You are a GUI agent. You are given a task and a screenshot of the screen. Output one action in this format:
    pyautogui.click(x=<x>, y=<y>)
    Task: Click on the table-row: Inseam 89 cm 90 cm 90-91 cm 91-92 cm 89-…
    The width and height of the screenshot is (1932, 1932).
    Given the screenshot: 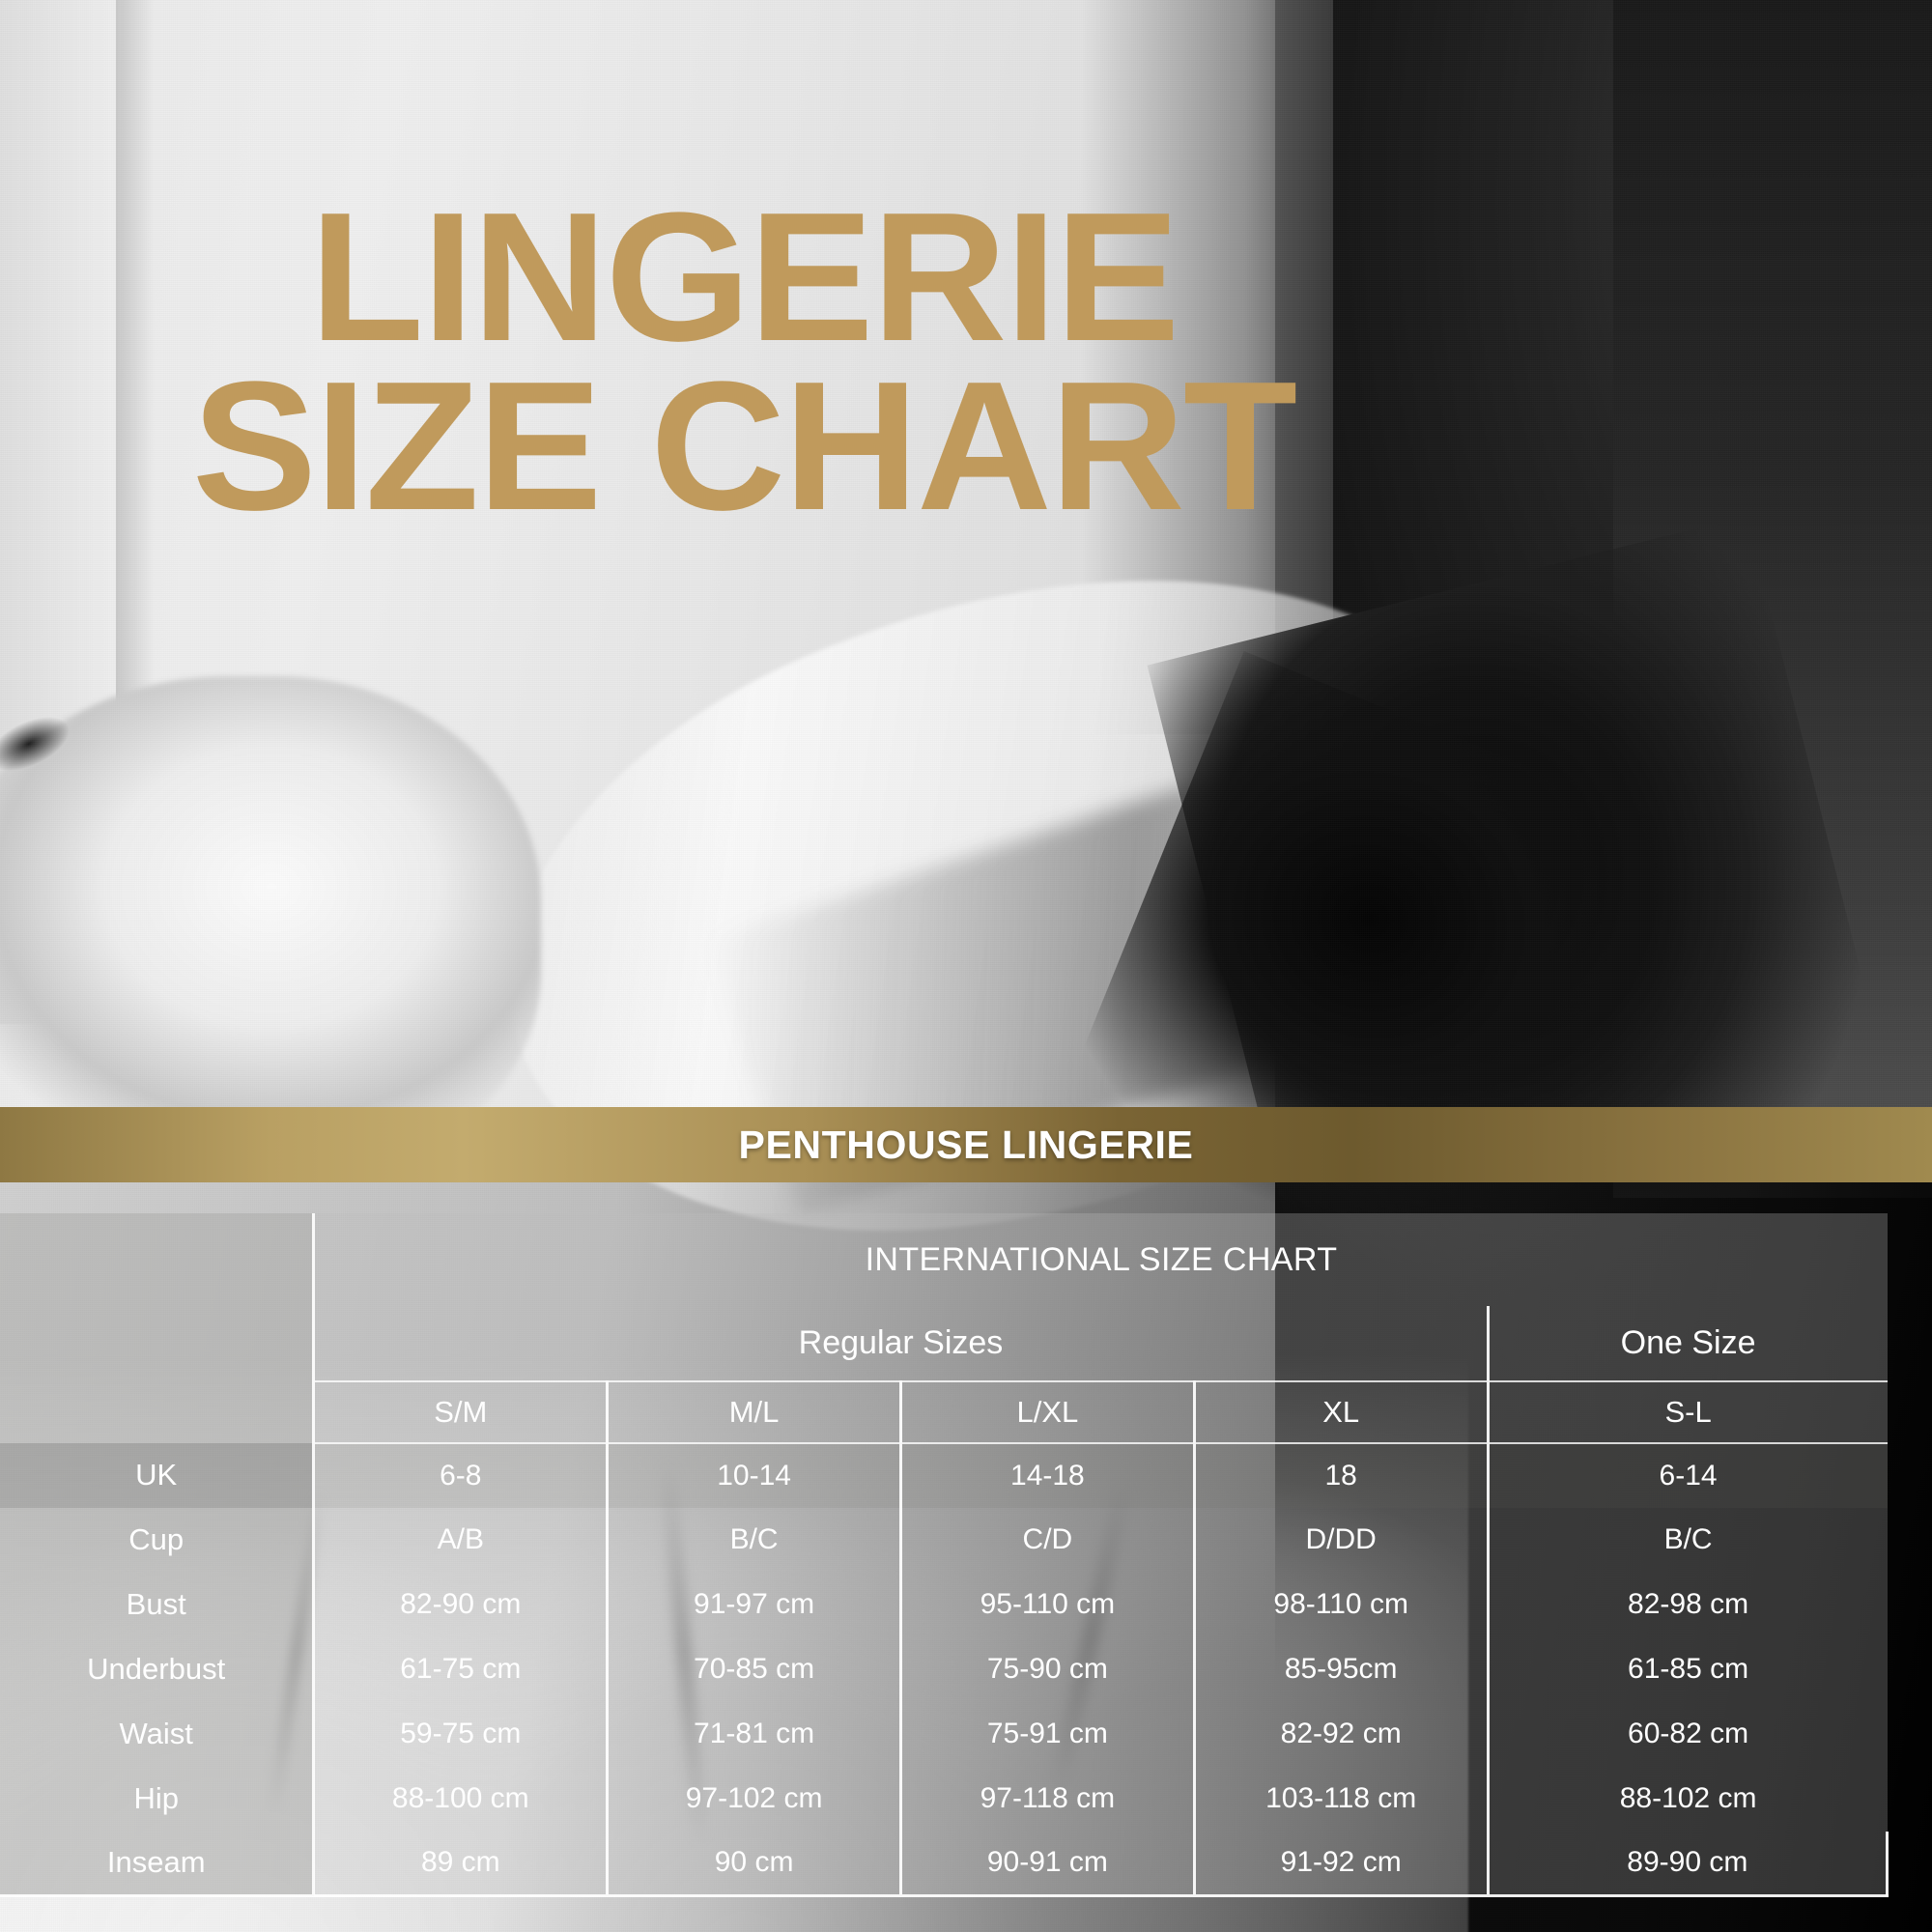 What is the action you would take?
    pyautogui.click(x=966, y=1864)
    